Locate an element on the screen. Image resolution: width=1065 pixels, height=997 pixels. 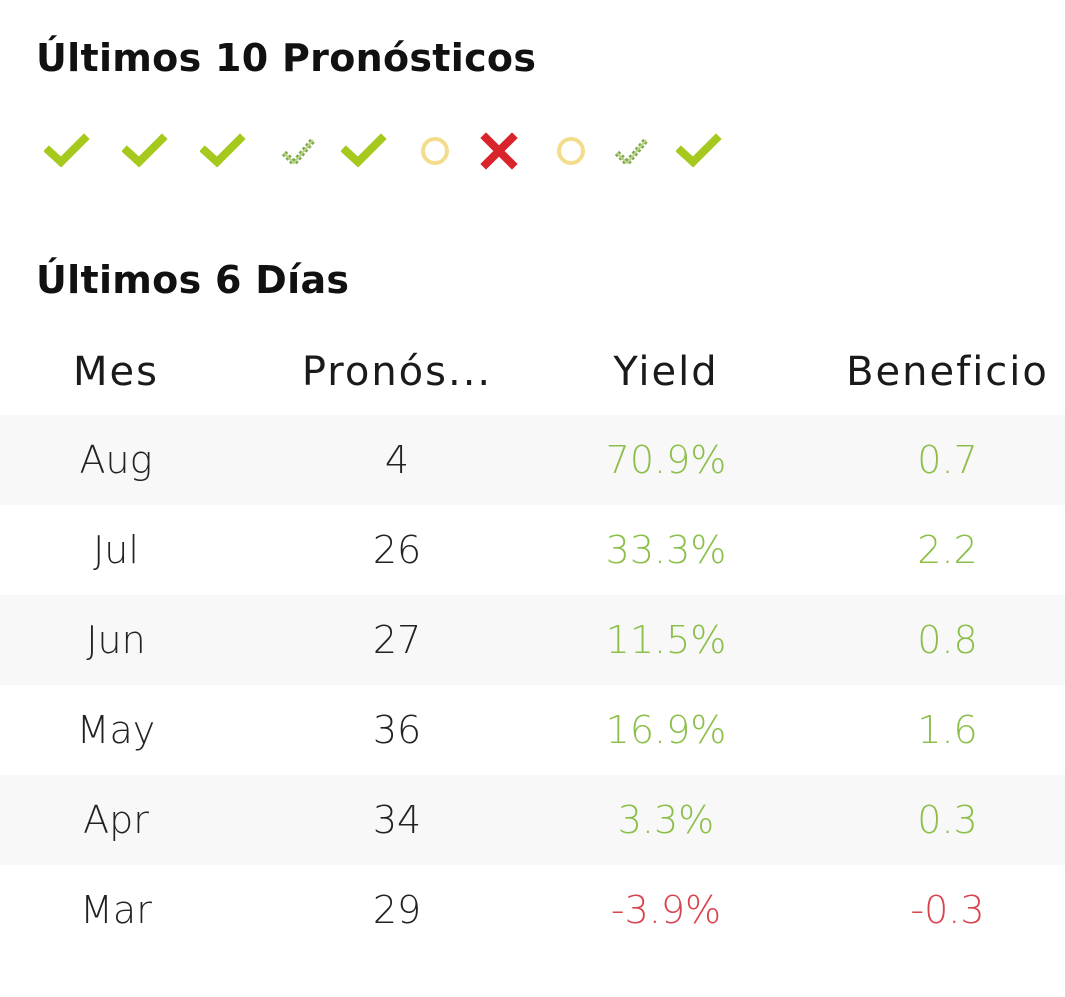
cell-profit: 0.7 is located at coordinates (947, 460).